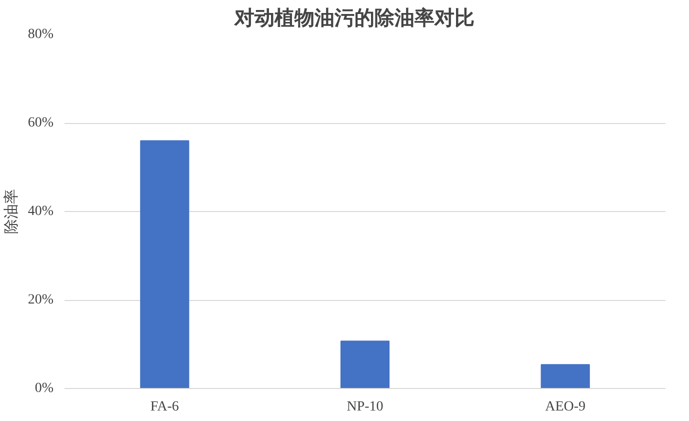  What do you see at coordinates (11, 211) in the screenshot?
I see `y-axis-title: 除油率` at bounding box center [11, 211].